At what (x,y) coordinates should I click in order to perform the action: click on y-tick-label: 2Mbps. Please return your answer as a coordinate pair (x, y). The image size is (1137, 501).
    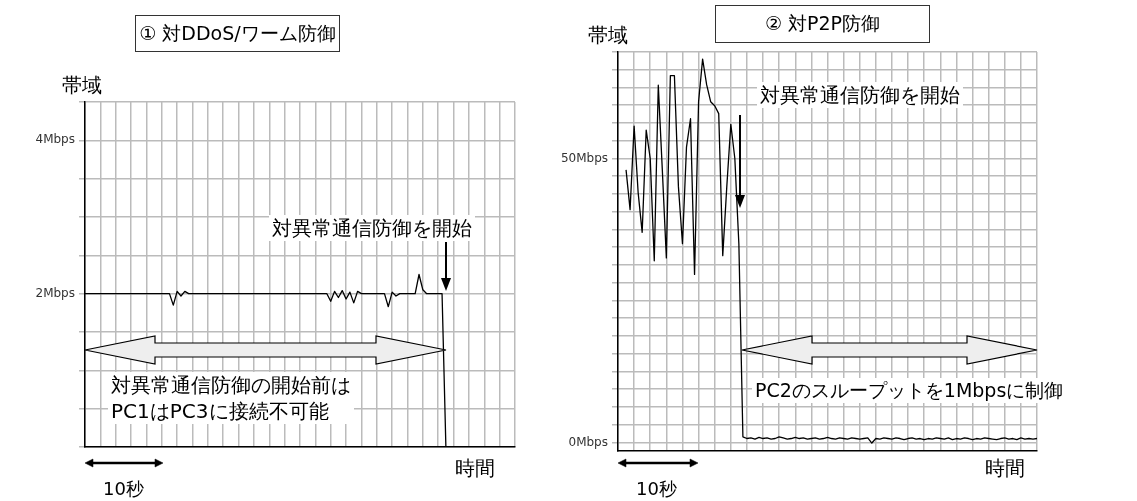
    Looking at the image, I should click on (55, 292).